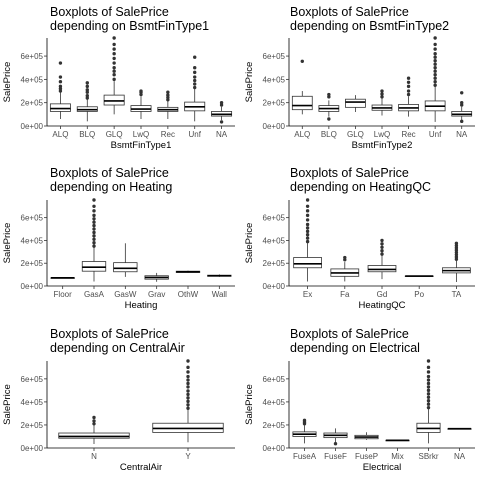 This screenshot has width=480, height=485. What do you see at coordinates (456, 262) in the screenshot?
I see `box-ta` at bounding box center [456, 262].